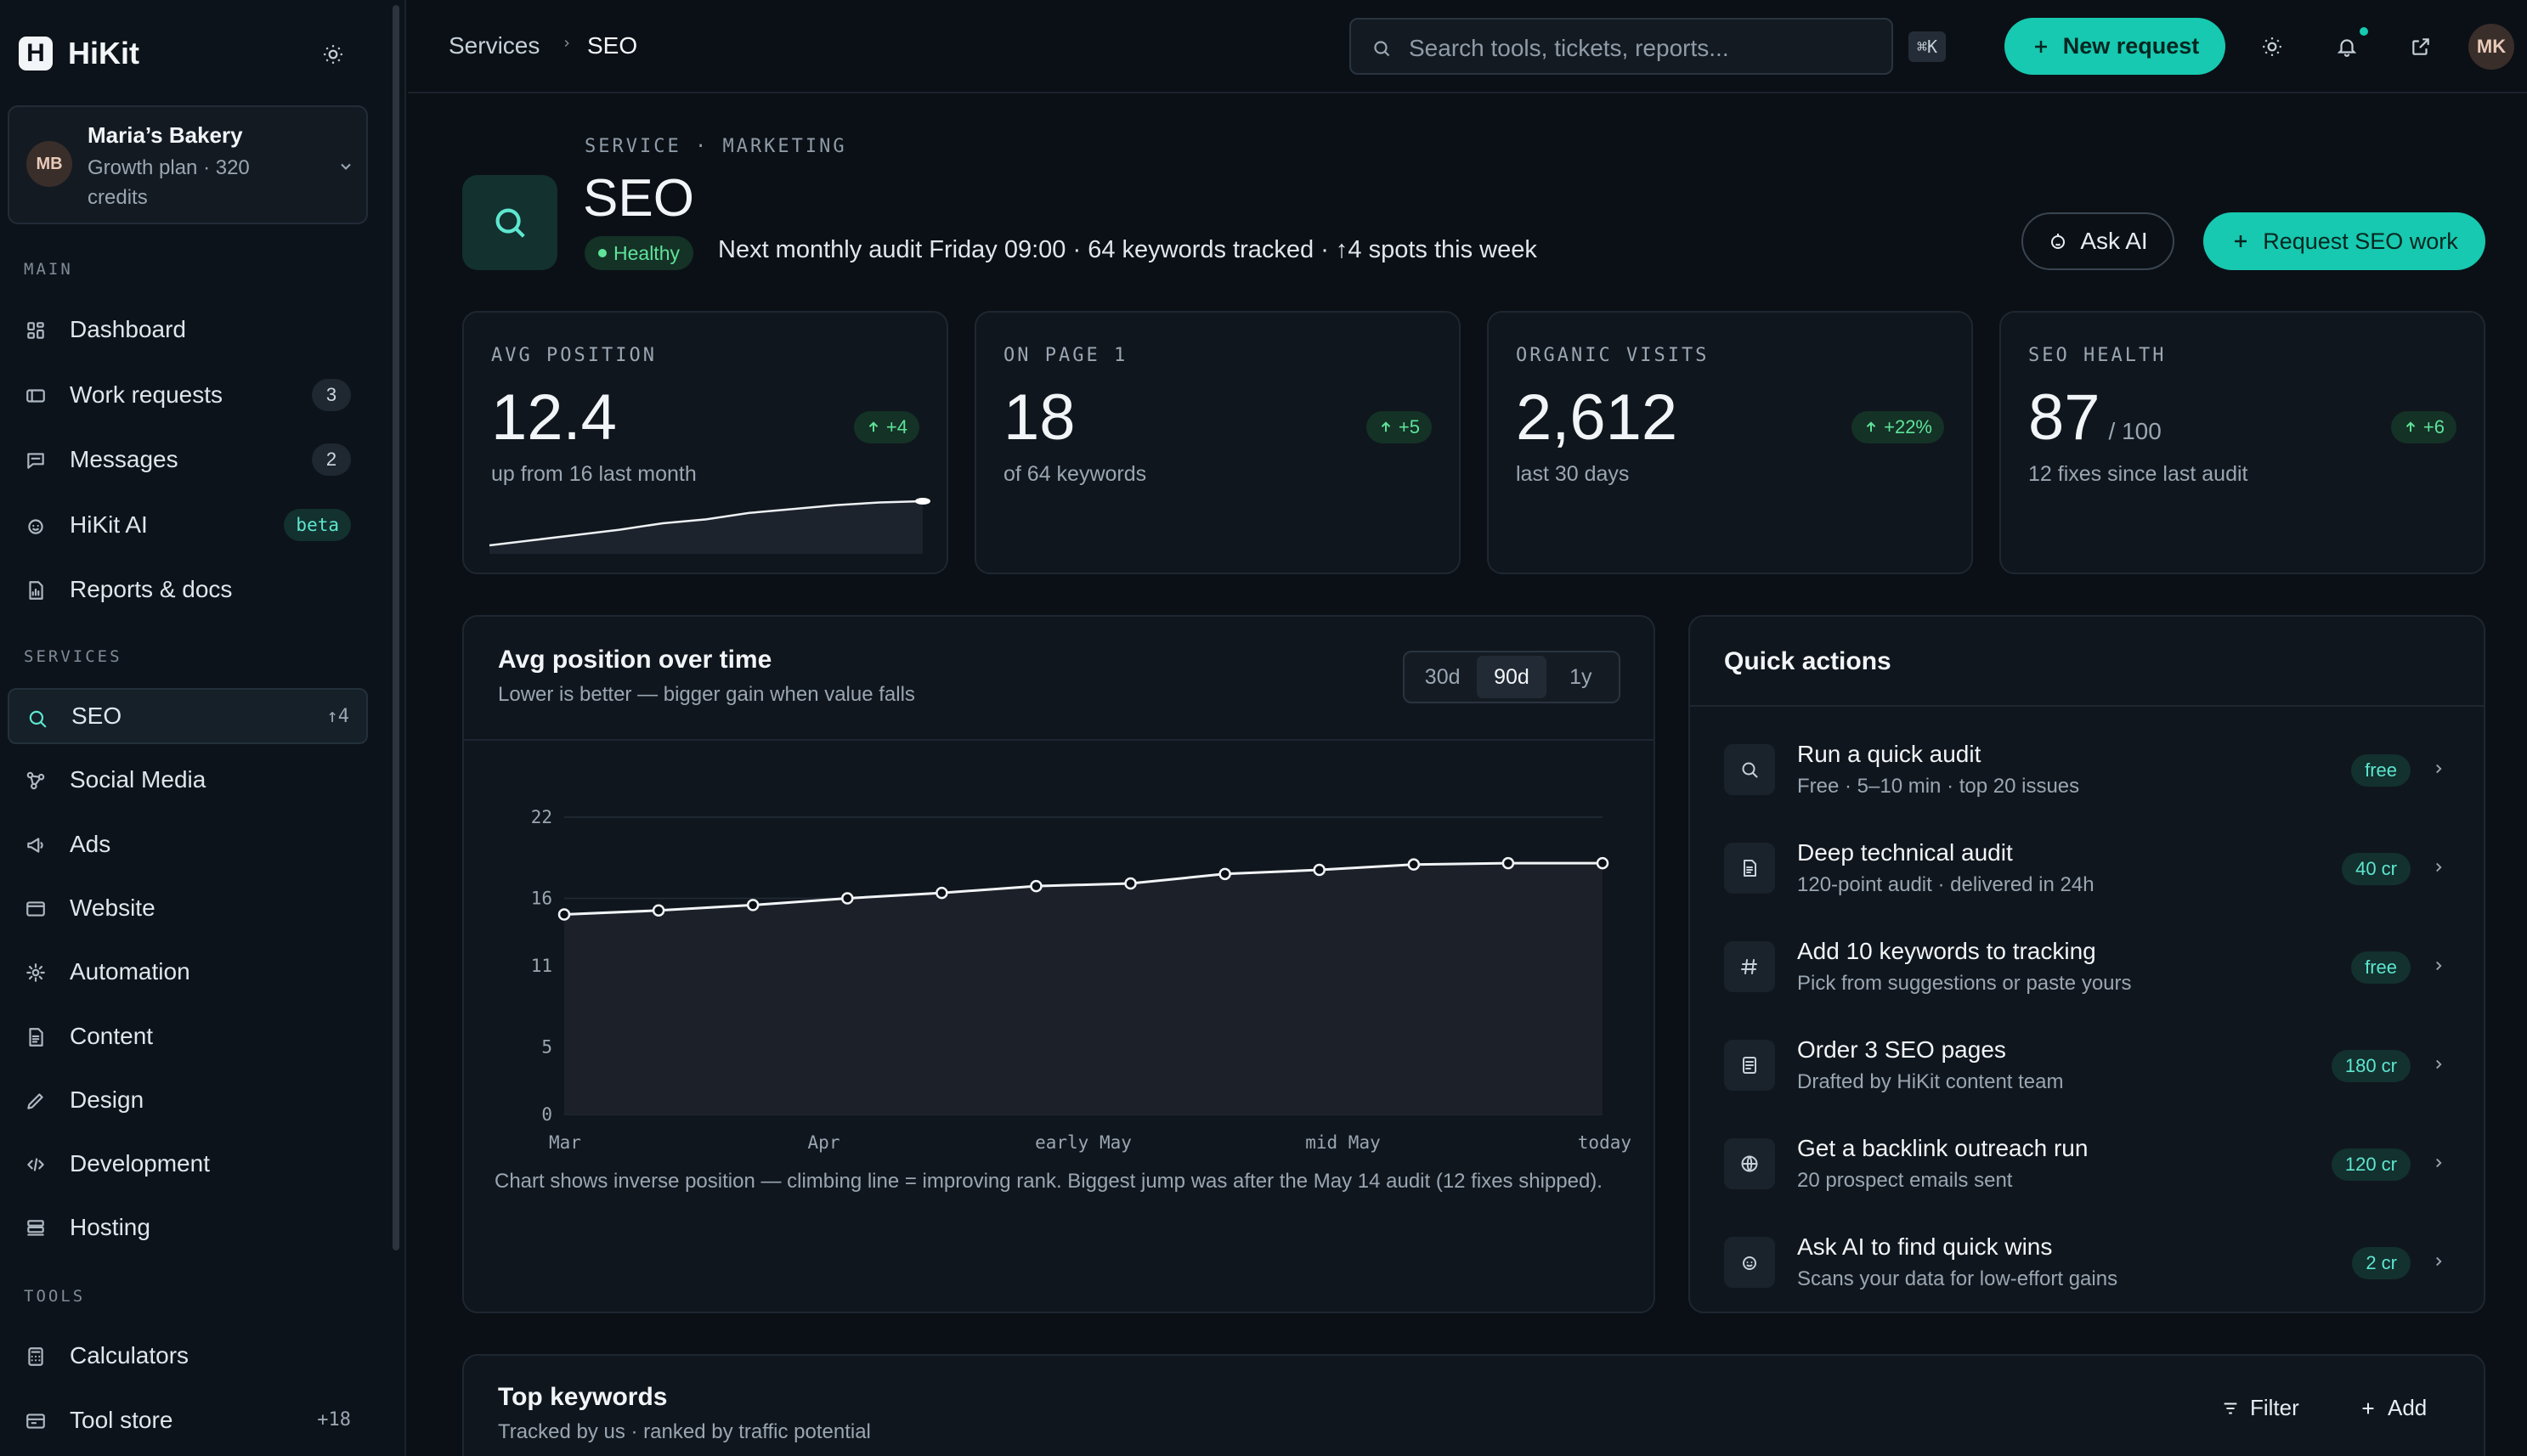 The height and width of the screenshot is (1456, 2527). I want to click on open-external-button, so click(2420, 47).